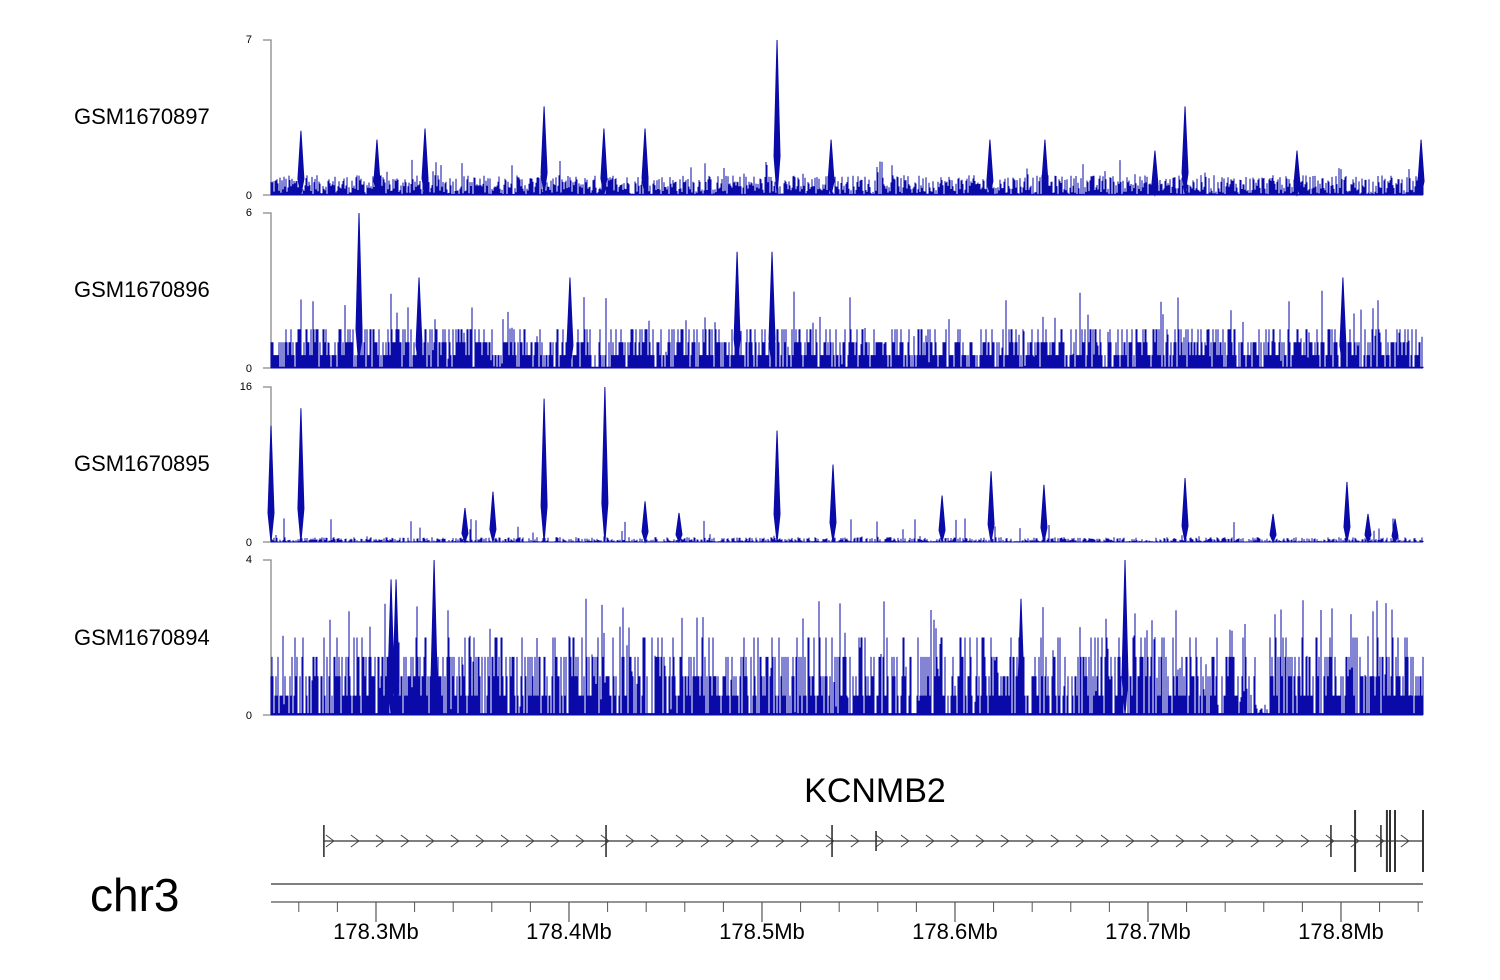 This screenshot has height=980, width=1500. I want to click on x-tick-label: 178.5Mb, so click(762, 931).